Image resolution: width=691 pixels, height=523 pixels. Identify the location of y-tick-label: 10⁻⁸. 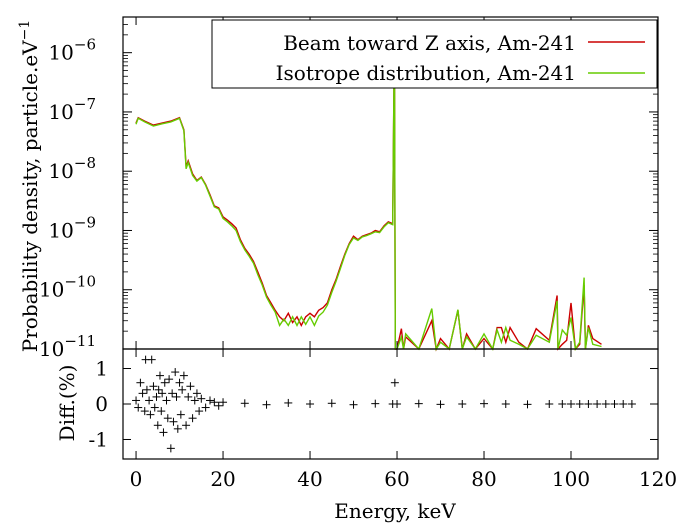
(72, 168).